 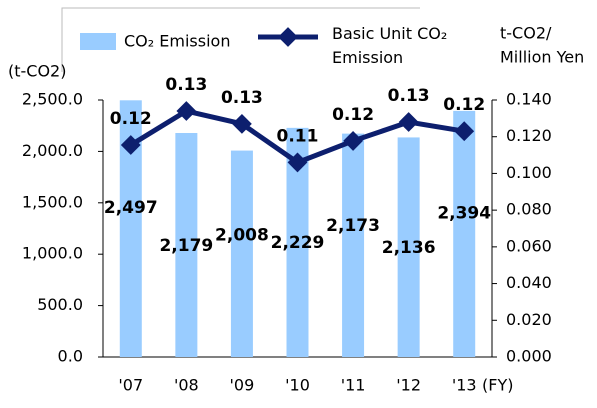 What do you see at coordinates (130, 385) in the screenshot?
I see `x-tick-label: '07` at bounding box center [130, 385].